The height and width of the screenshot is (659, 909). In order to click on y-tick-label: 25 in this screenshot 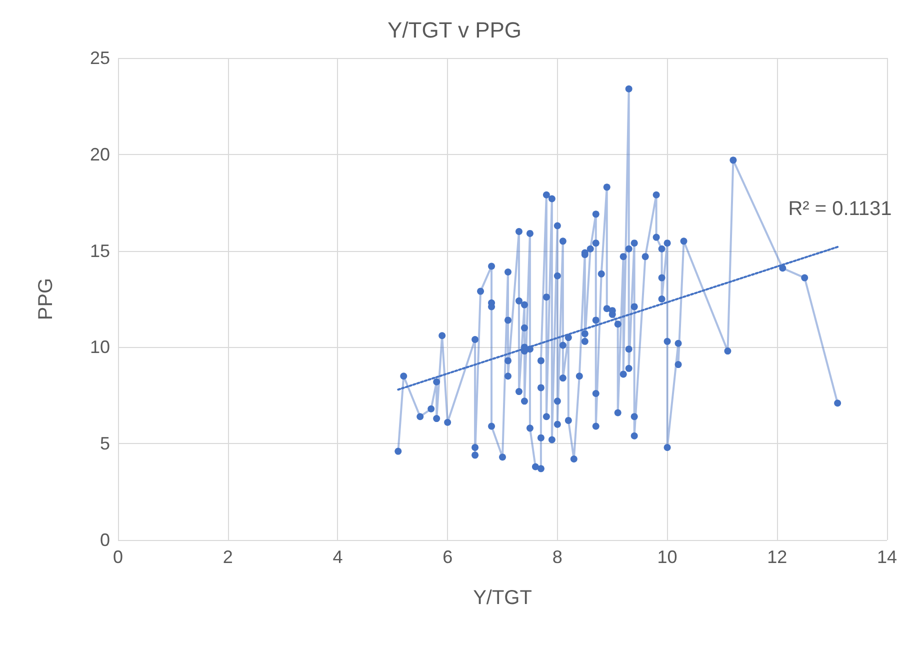, I will do `click(100, 58)`.